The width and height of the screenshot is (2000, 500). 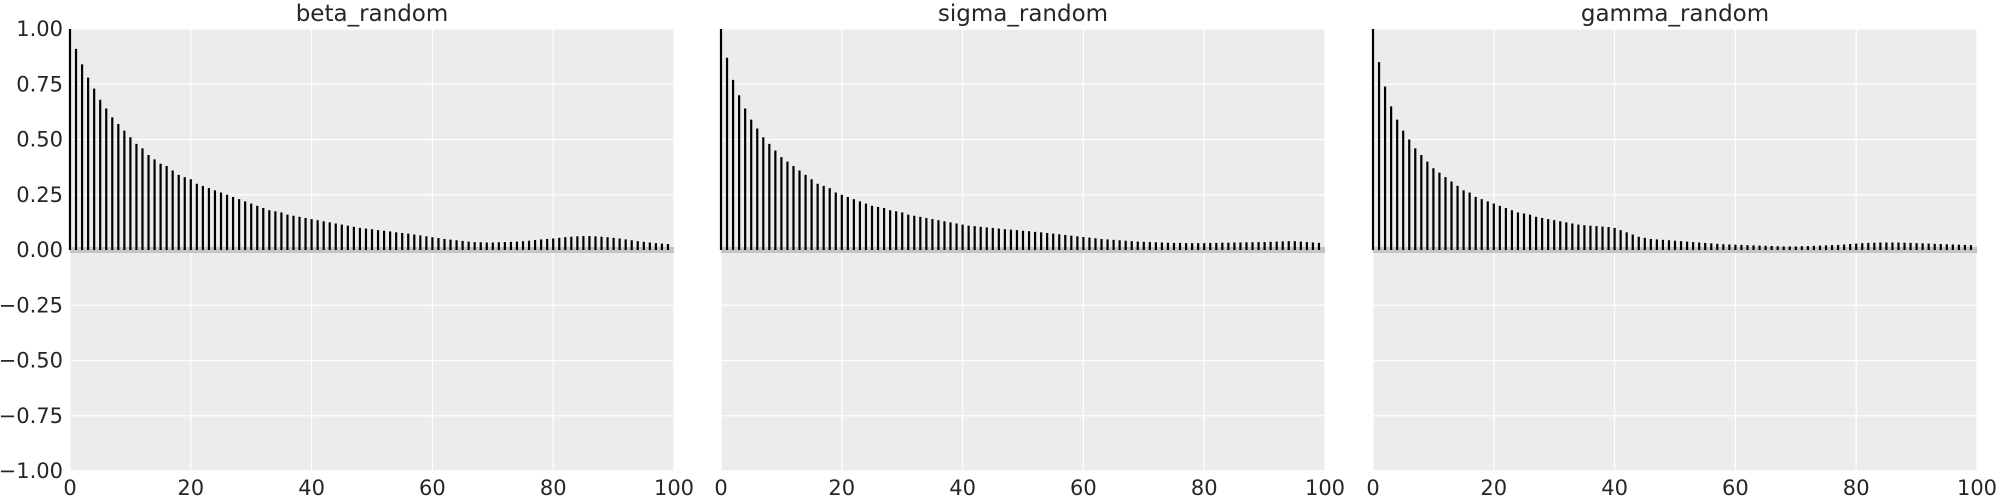 What do you see at coordinates (39, 250) in the screenshot?
I see `y-tick-label: 0.00` at bounding box center [39, 250].